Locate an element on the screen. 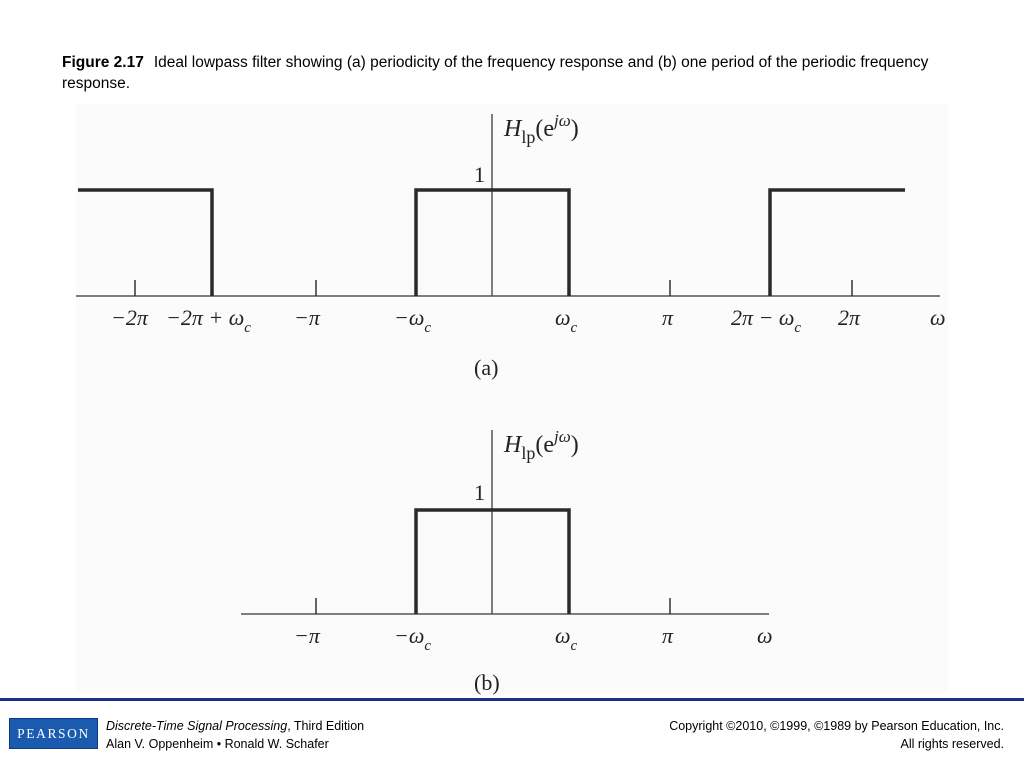 The width and height of the screenshot is (1024, 768). panel-a-tick-label: 2π is located at coordinates (849, 317).